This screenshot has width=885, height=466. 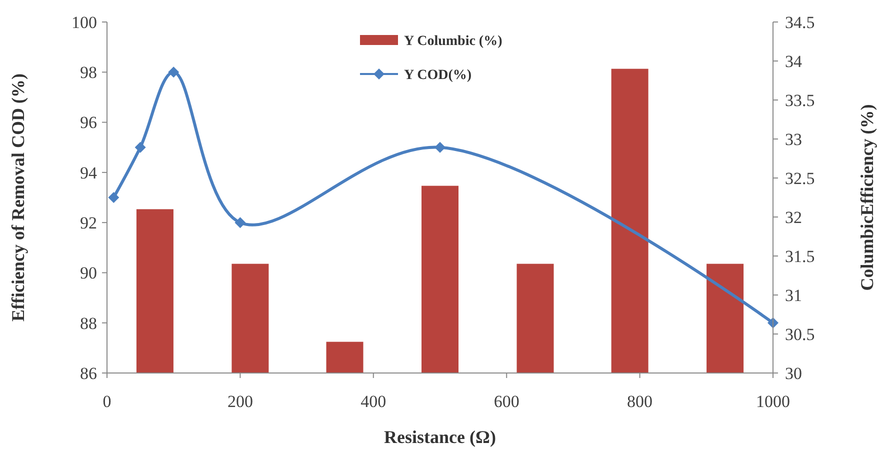 What do you see at coordinates (793, 139) in the screenshot?
I see `y2-tick-label: 33` at bounding box center [793, 139].